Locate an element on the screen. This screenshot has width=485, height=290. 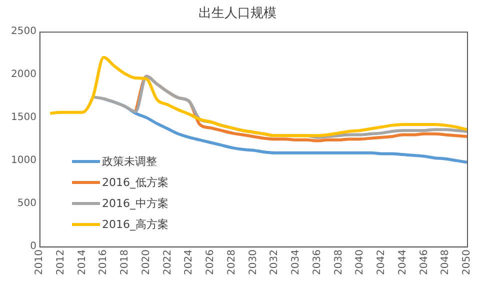
x-tick-label: 2016 is located at coordinates (104, 263).